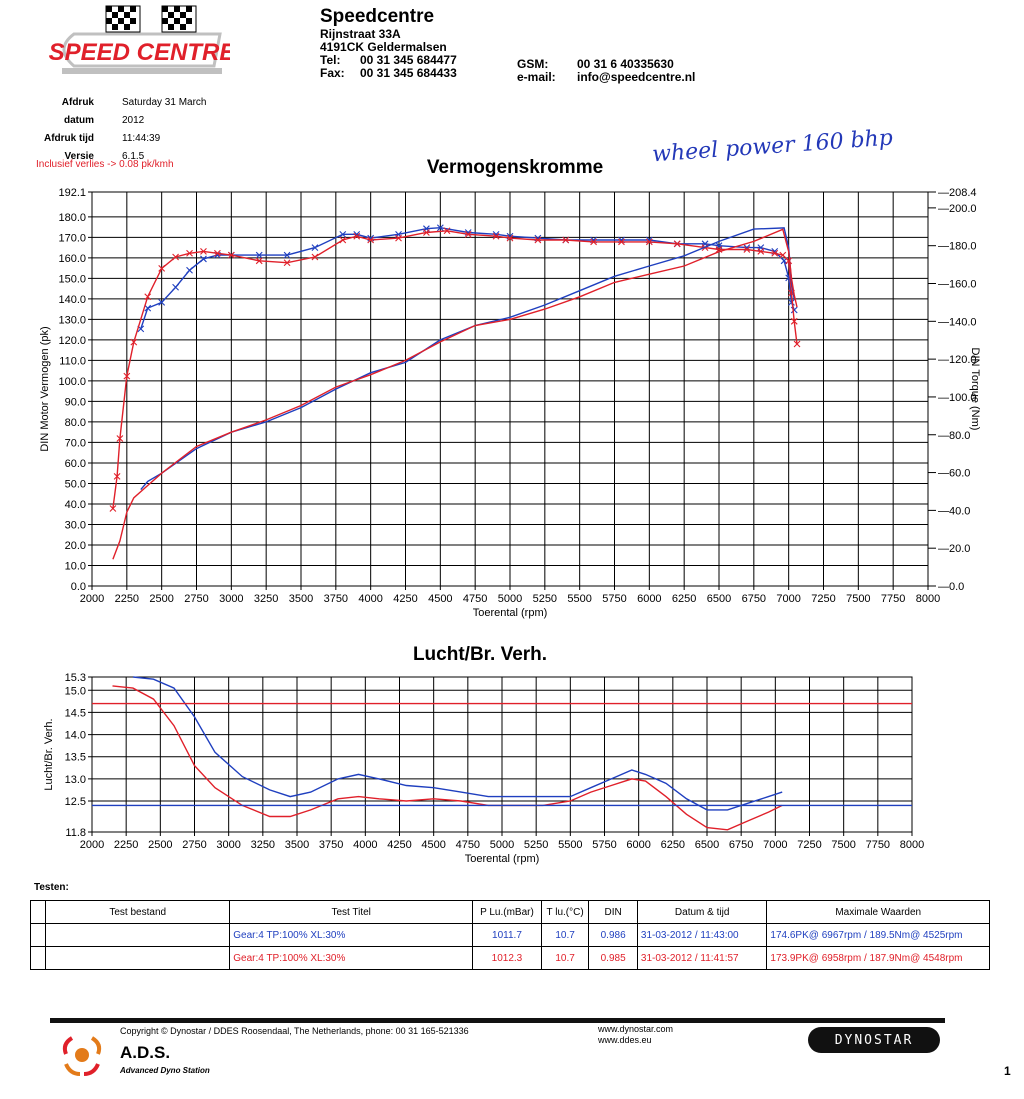 The height and width of the screenshot is (1099, 1024). Describe the element at coordinates (351, 958) in the screenshot. I see `table-cell: Gear:4 TP:100% XL:30%` at that location.